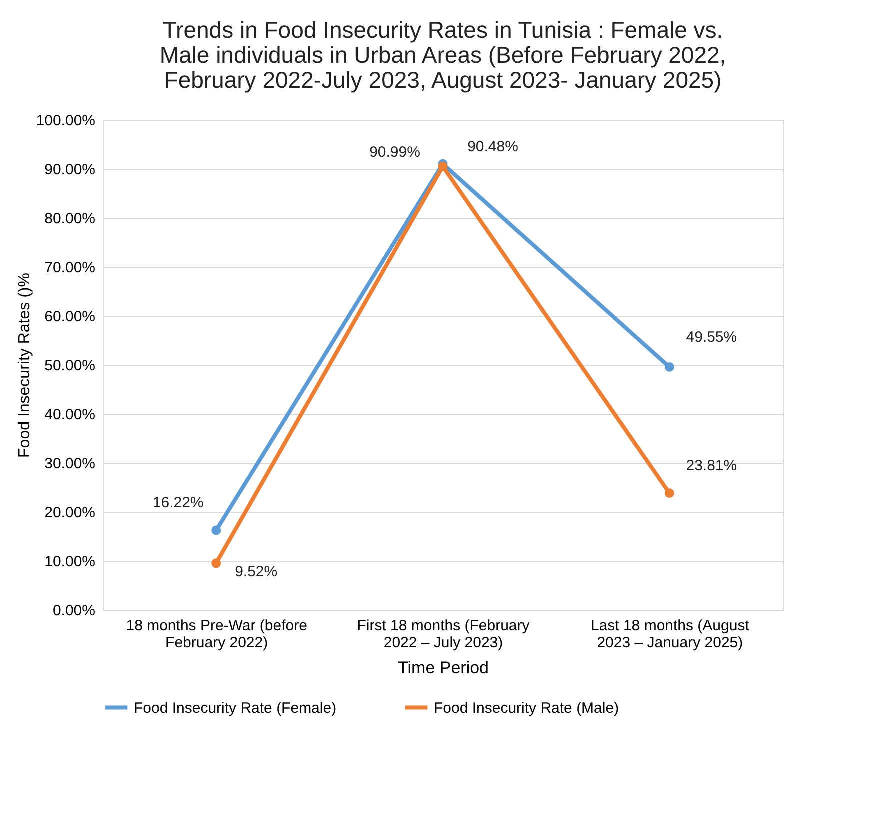 The width and height of the screenshot is (872, 834). I want to click on legend-label: Food Insecurity Rate (Female), so click(235, 708).